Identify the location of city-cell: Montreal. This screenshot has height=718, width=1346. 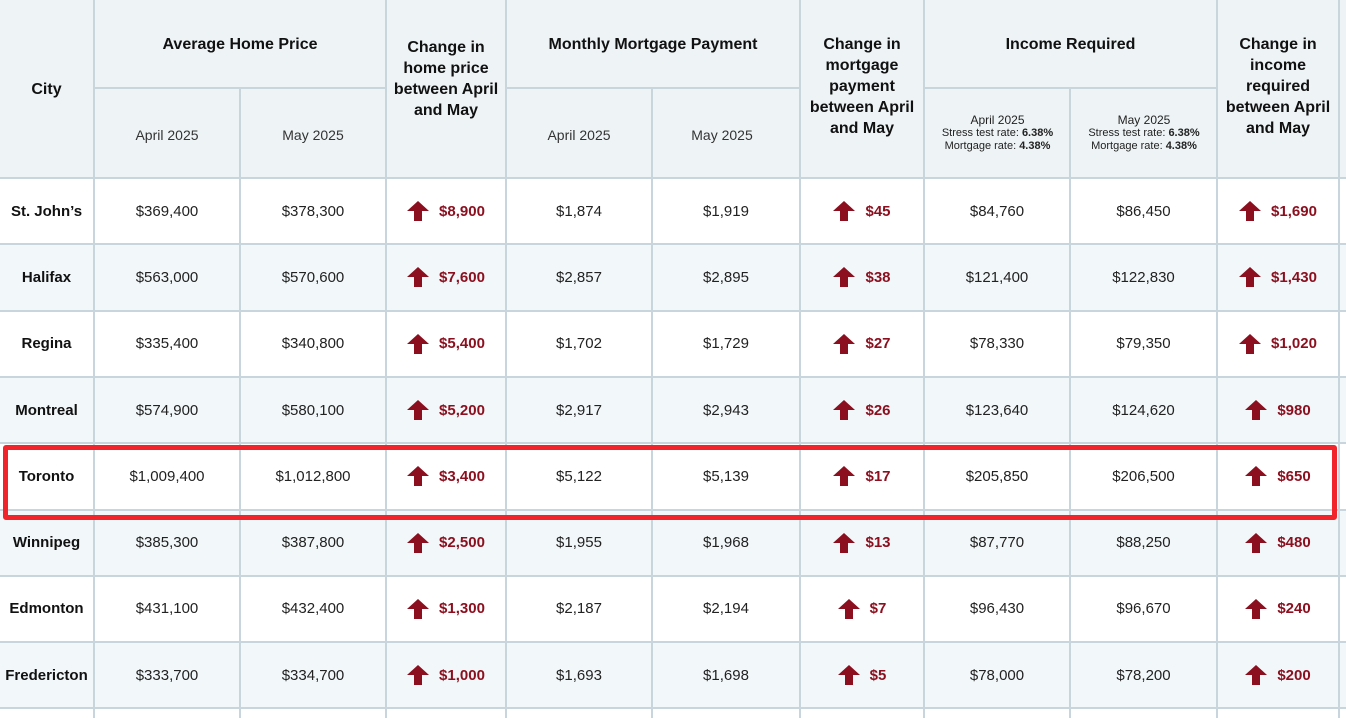
(46, 410).